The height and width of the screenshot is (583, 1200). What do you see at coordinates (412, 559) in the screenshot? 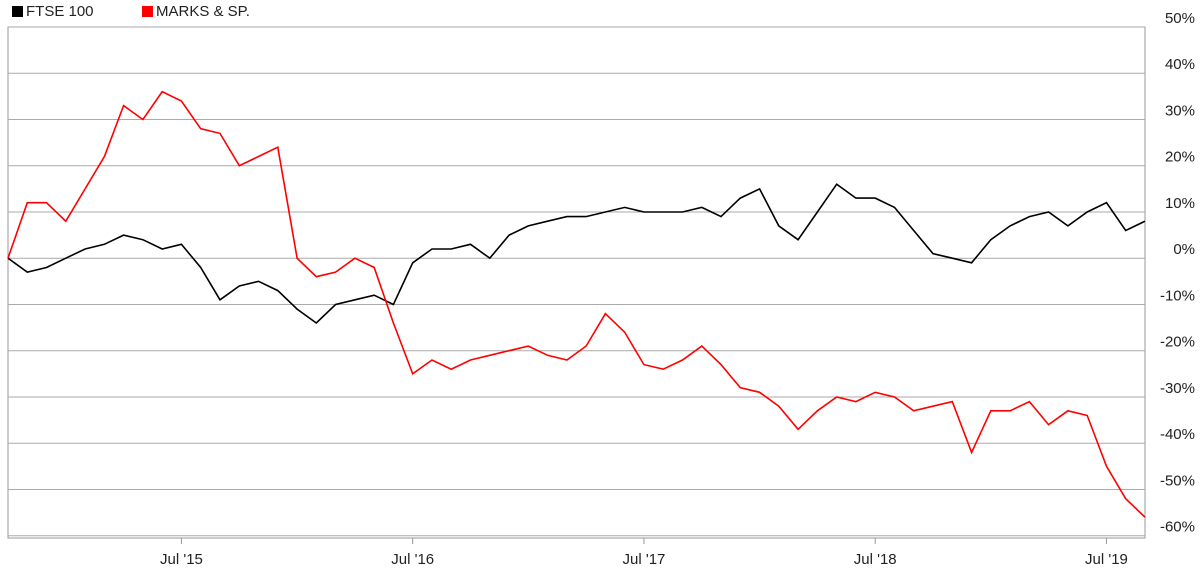
I see `x-tick-label: Jul '16` at bounding box center [412, 559].